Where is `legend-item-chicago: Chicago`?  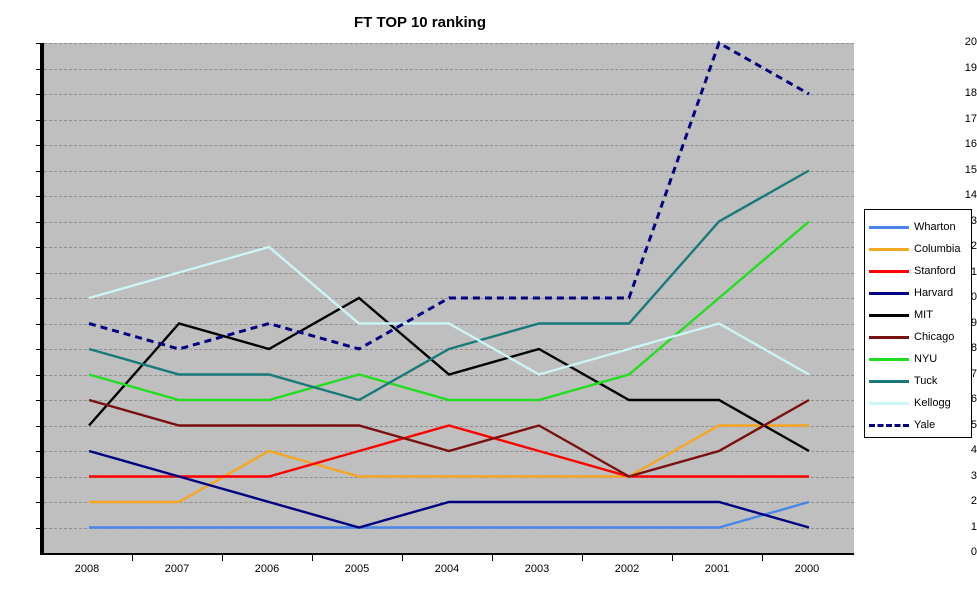 legend-item-chicago: Chicago is located at coordinates (918, 337).